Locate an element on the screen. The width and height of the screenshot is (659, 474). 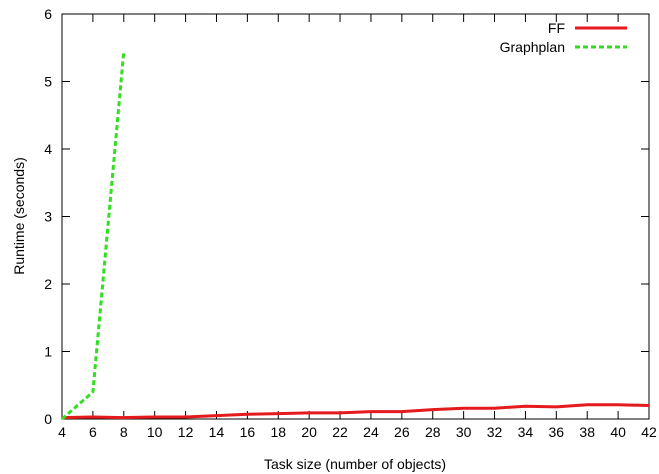
x-tick-label: 20 is located at coordinates (309, 432).